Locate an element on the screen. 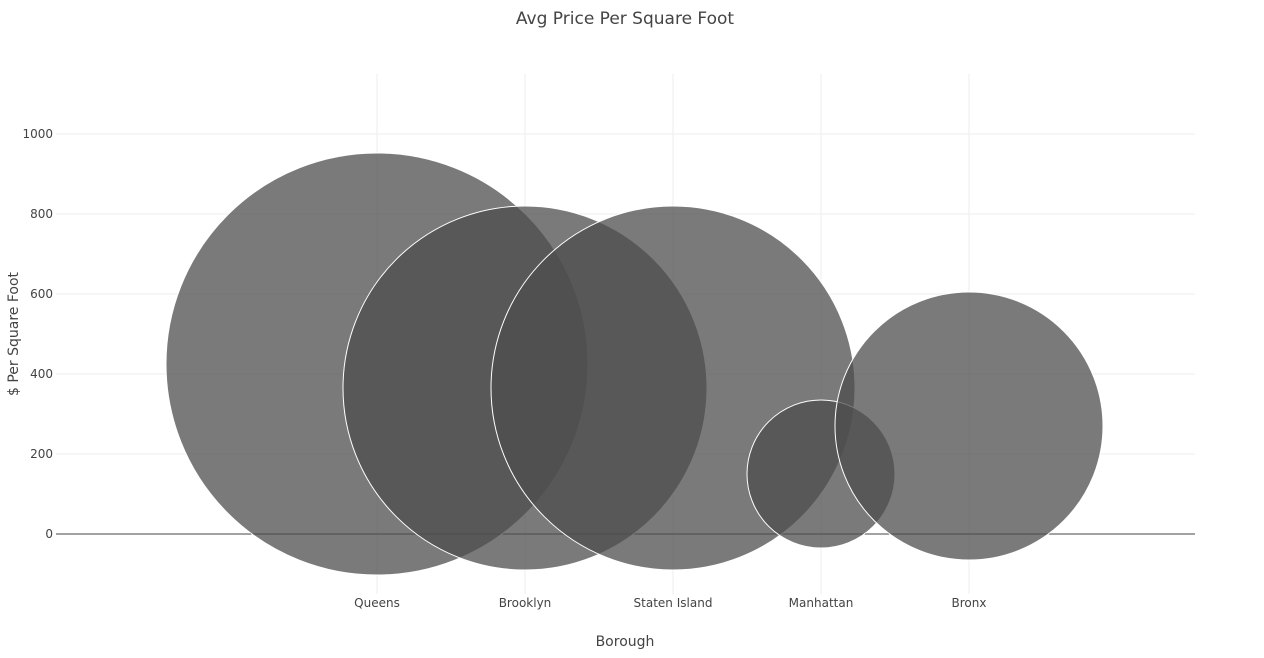 This screenshot has width=1264, height=658. x-tick-label: Bronx is located at coordinates (969, 603).